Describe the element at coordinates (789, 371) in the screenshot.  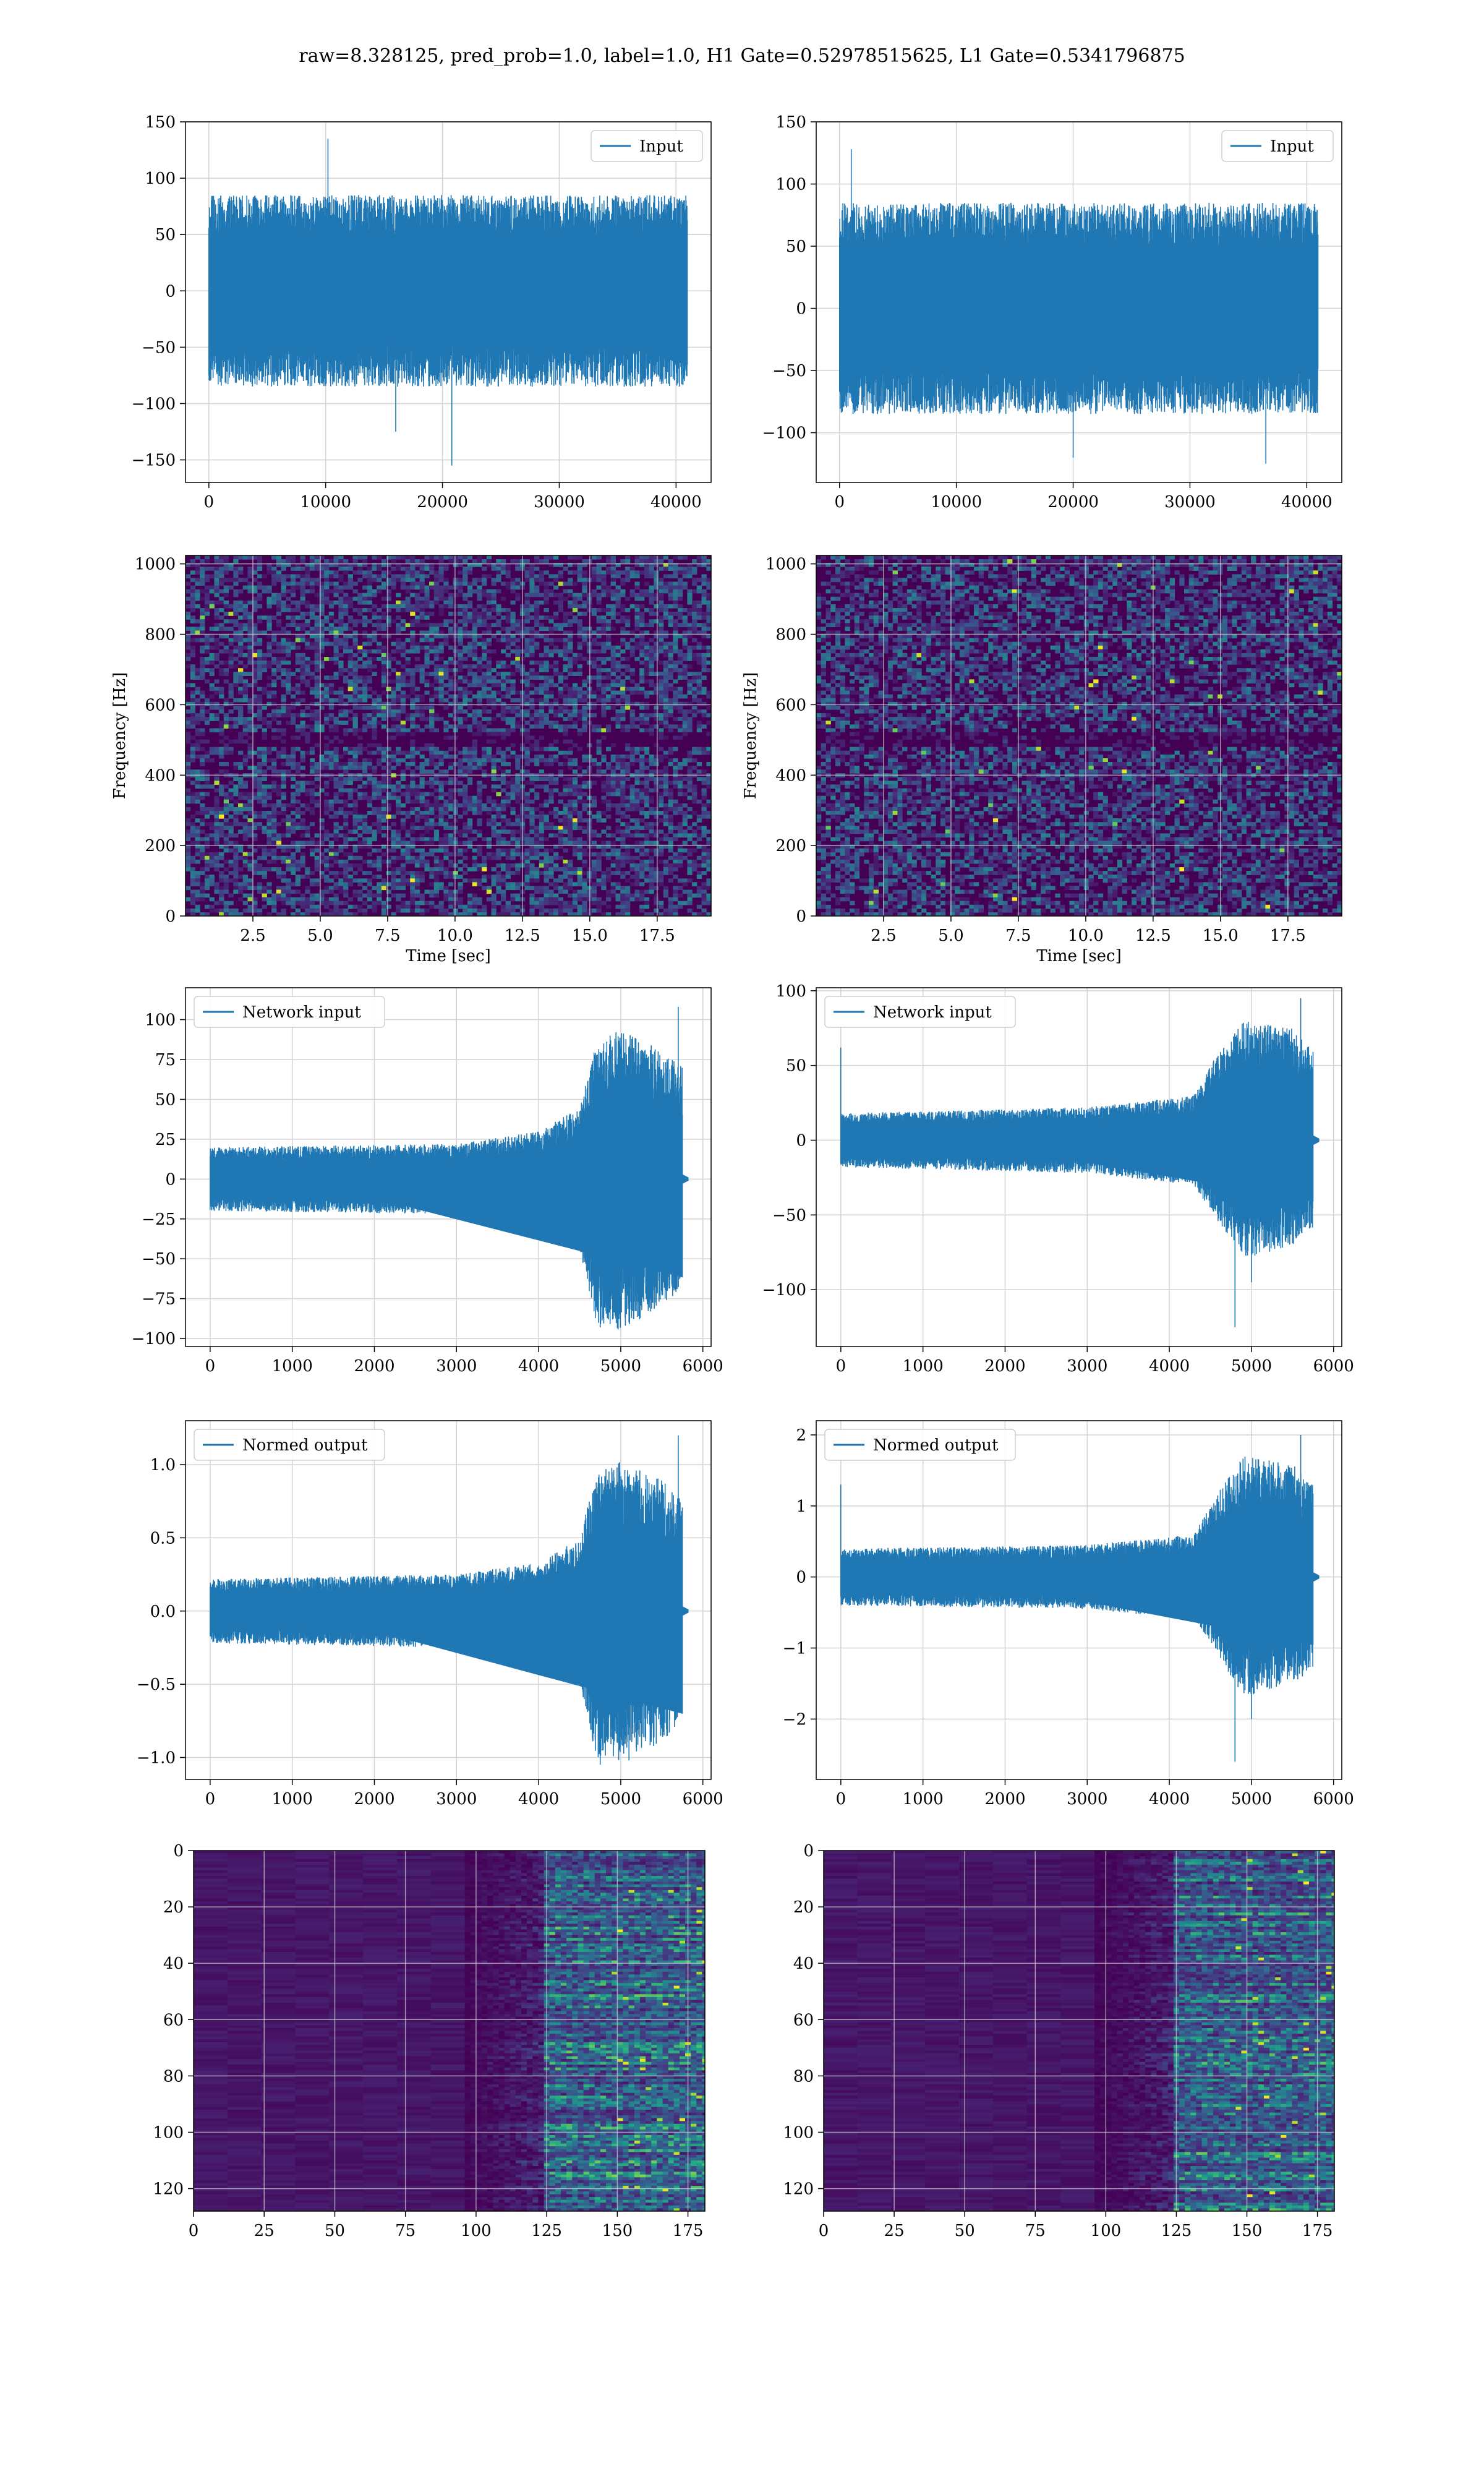
I see `y-tick-label: −50` at that location.